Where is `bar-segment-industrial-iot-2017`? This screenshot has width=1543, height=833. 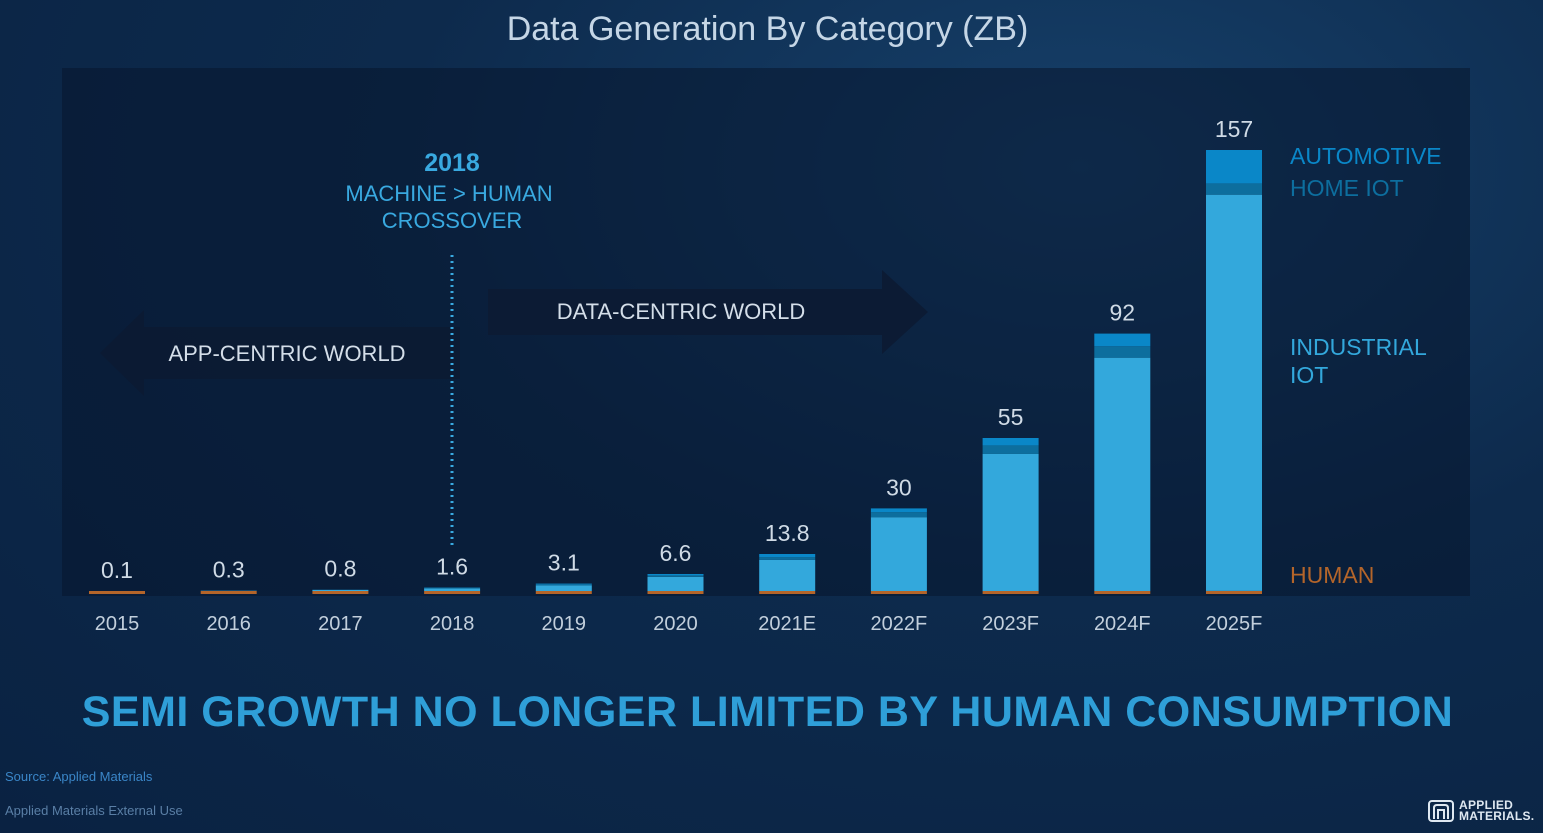
bar-segment-industrial-iot-2017 is located at coordinates (340, 590).